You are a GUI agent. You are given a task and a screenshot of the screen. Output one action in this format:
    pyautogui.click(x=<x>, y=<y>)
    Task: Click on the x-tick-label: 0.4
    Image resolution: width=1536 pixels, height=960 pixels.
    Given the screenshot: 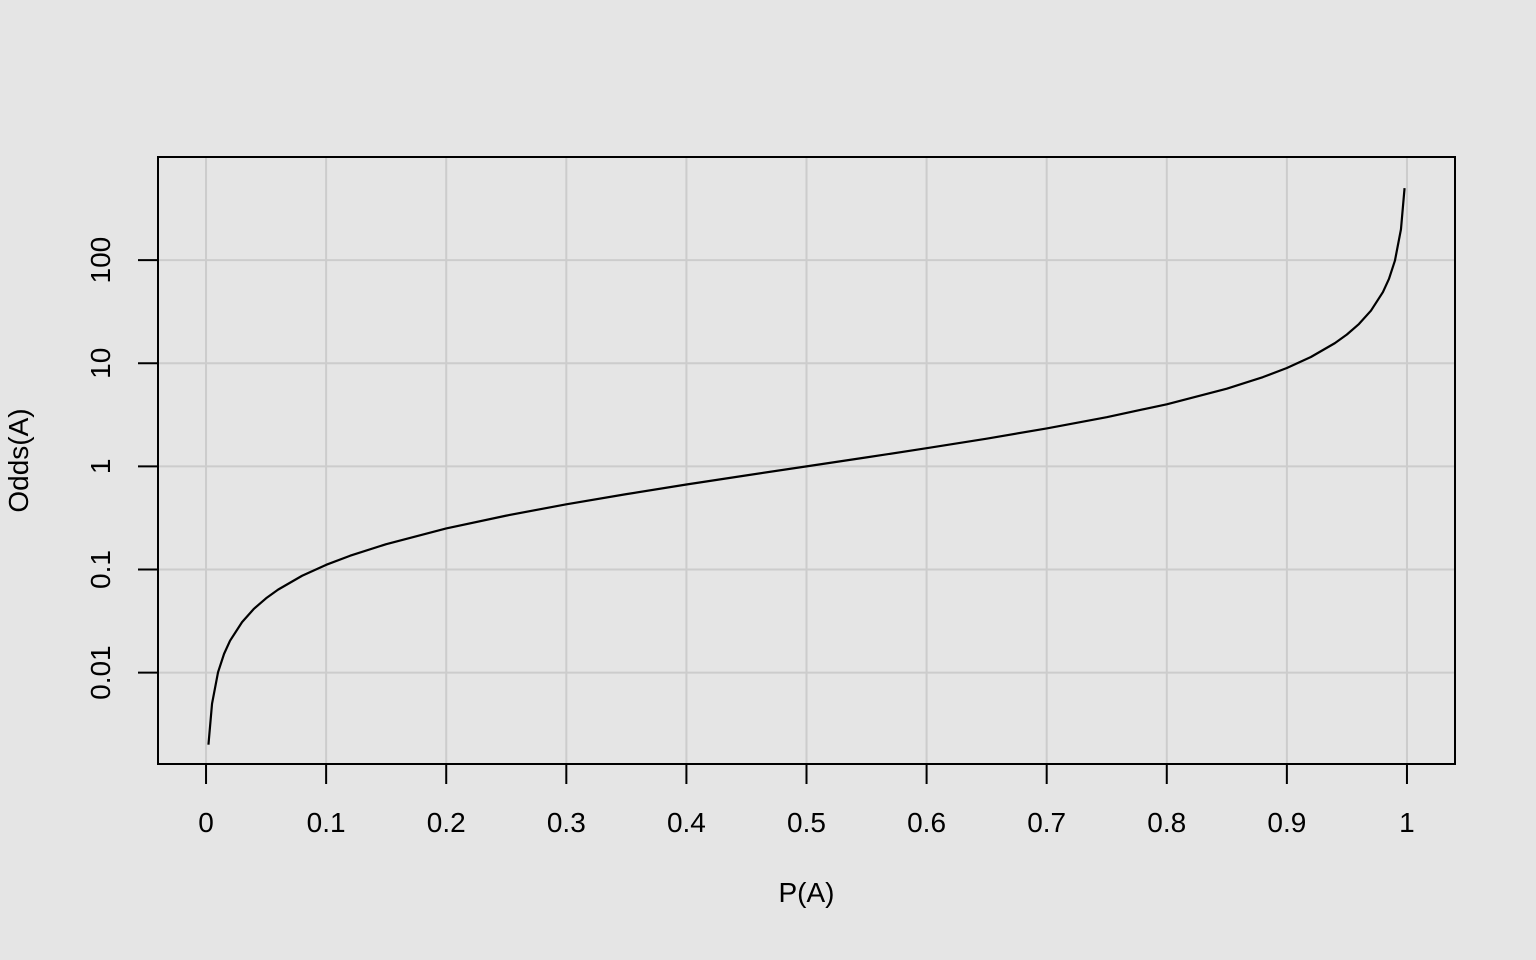 What is the action you would take?
    pyautogui.click(x=686, y=822)
    